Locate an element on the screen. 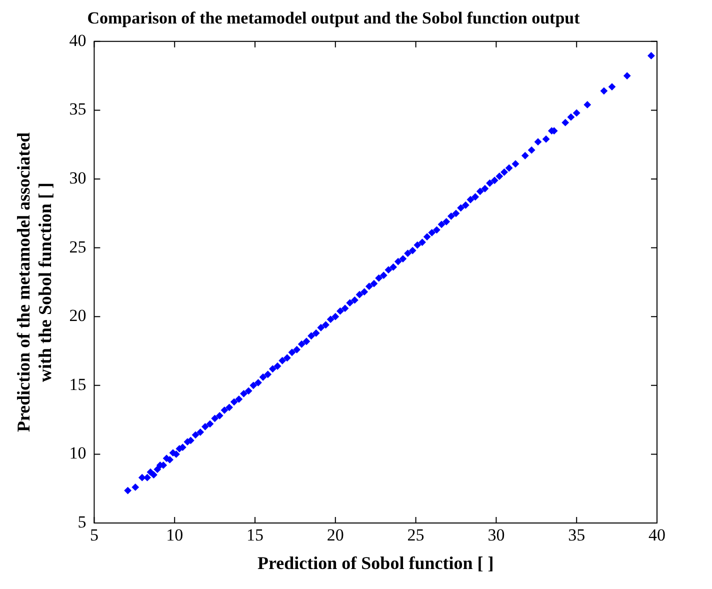 This screenshot has height=589, width=712. x-tick-label: 5 is located at coordinates (94, 535).